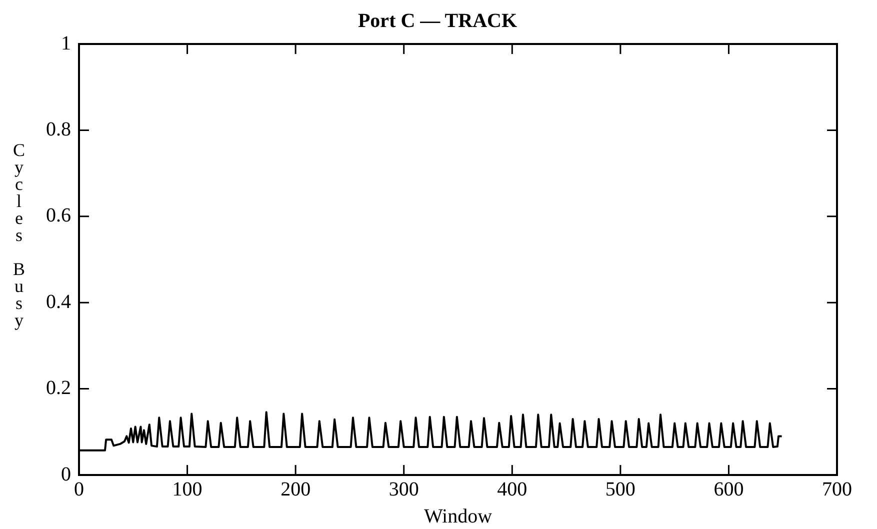 Image resolution: width=877 pixels, height=529 pixels. What do you see at coordinates (187, 489) in the screenshot?
I see `x-tick-label: 100` at bounding box center [187, 489].